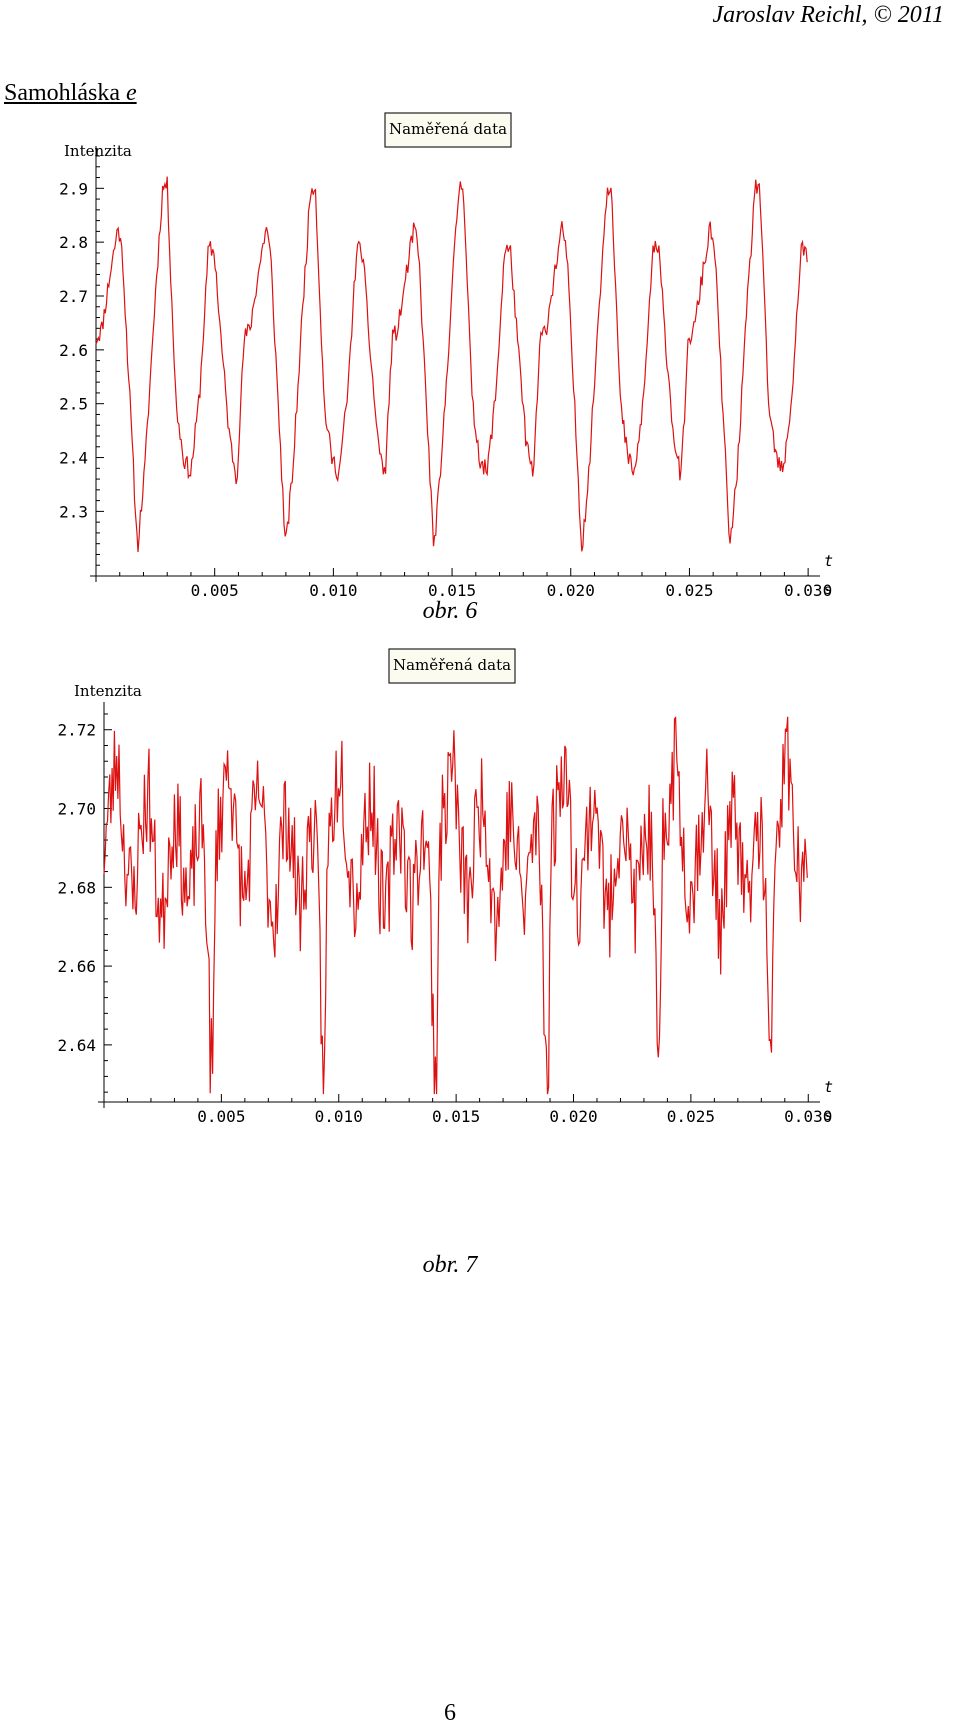 The width and height of the screenshot is (960, 1730). I want to click on section-title-letter: e, so click(131, 93).